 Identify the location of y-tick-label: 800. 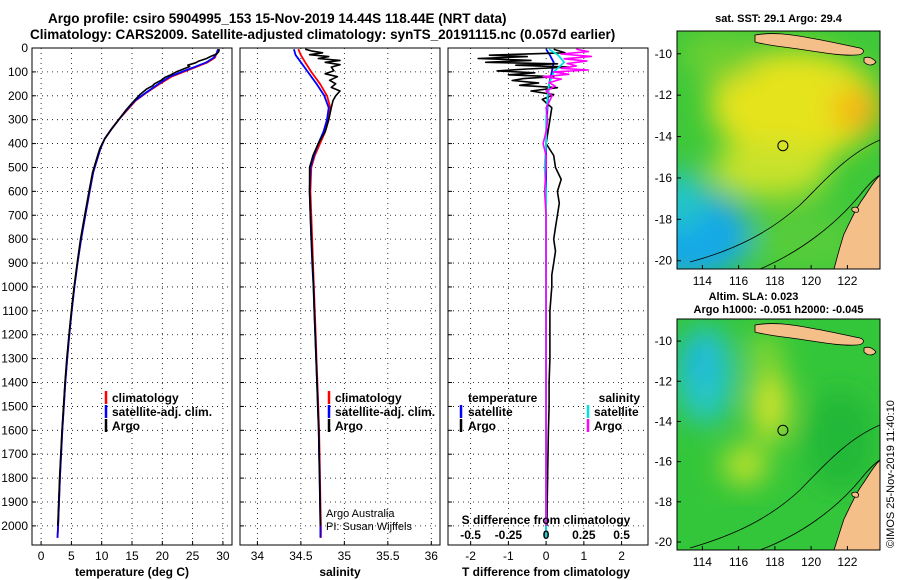
(18, 239).